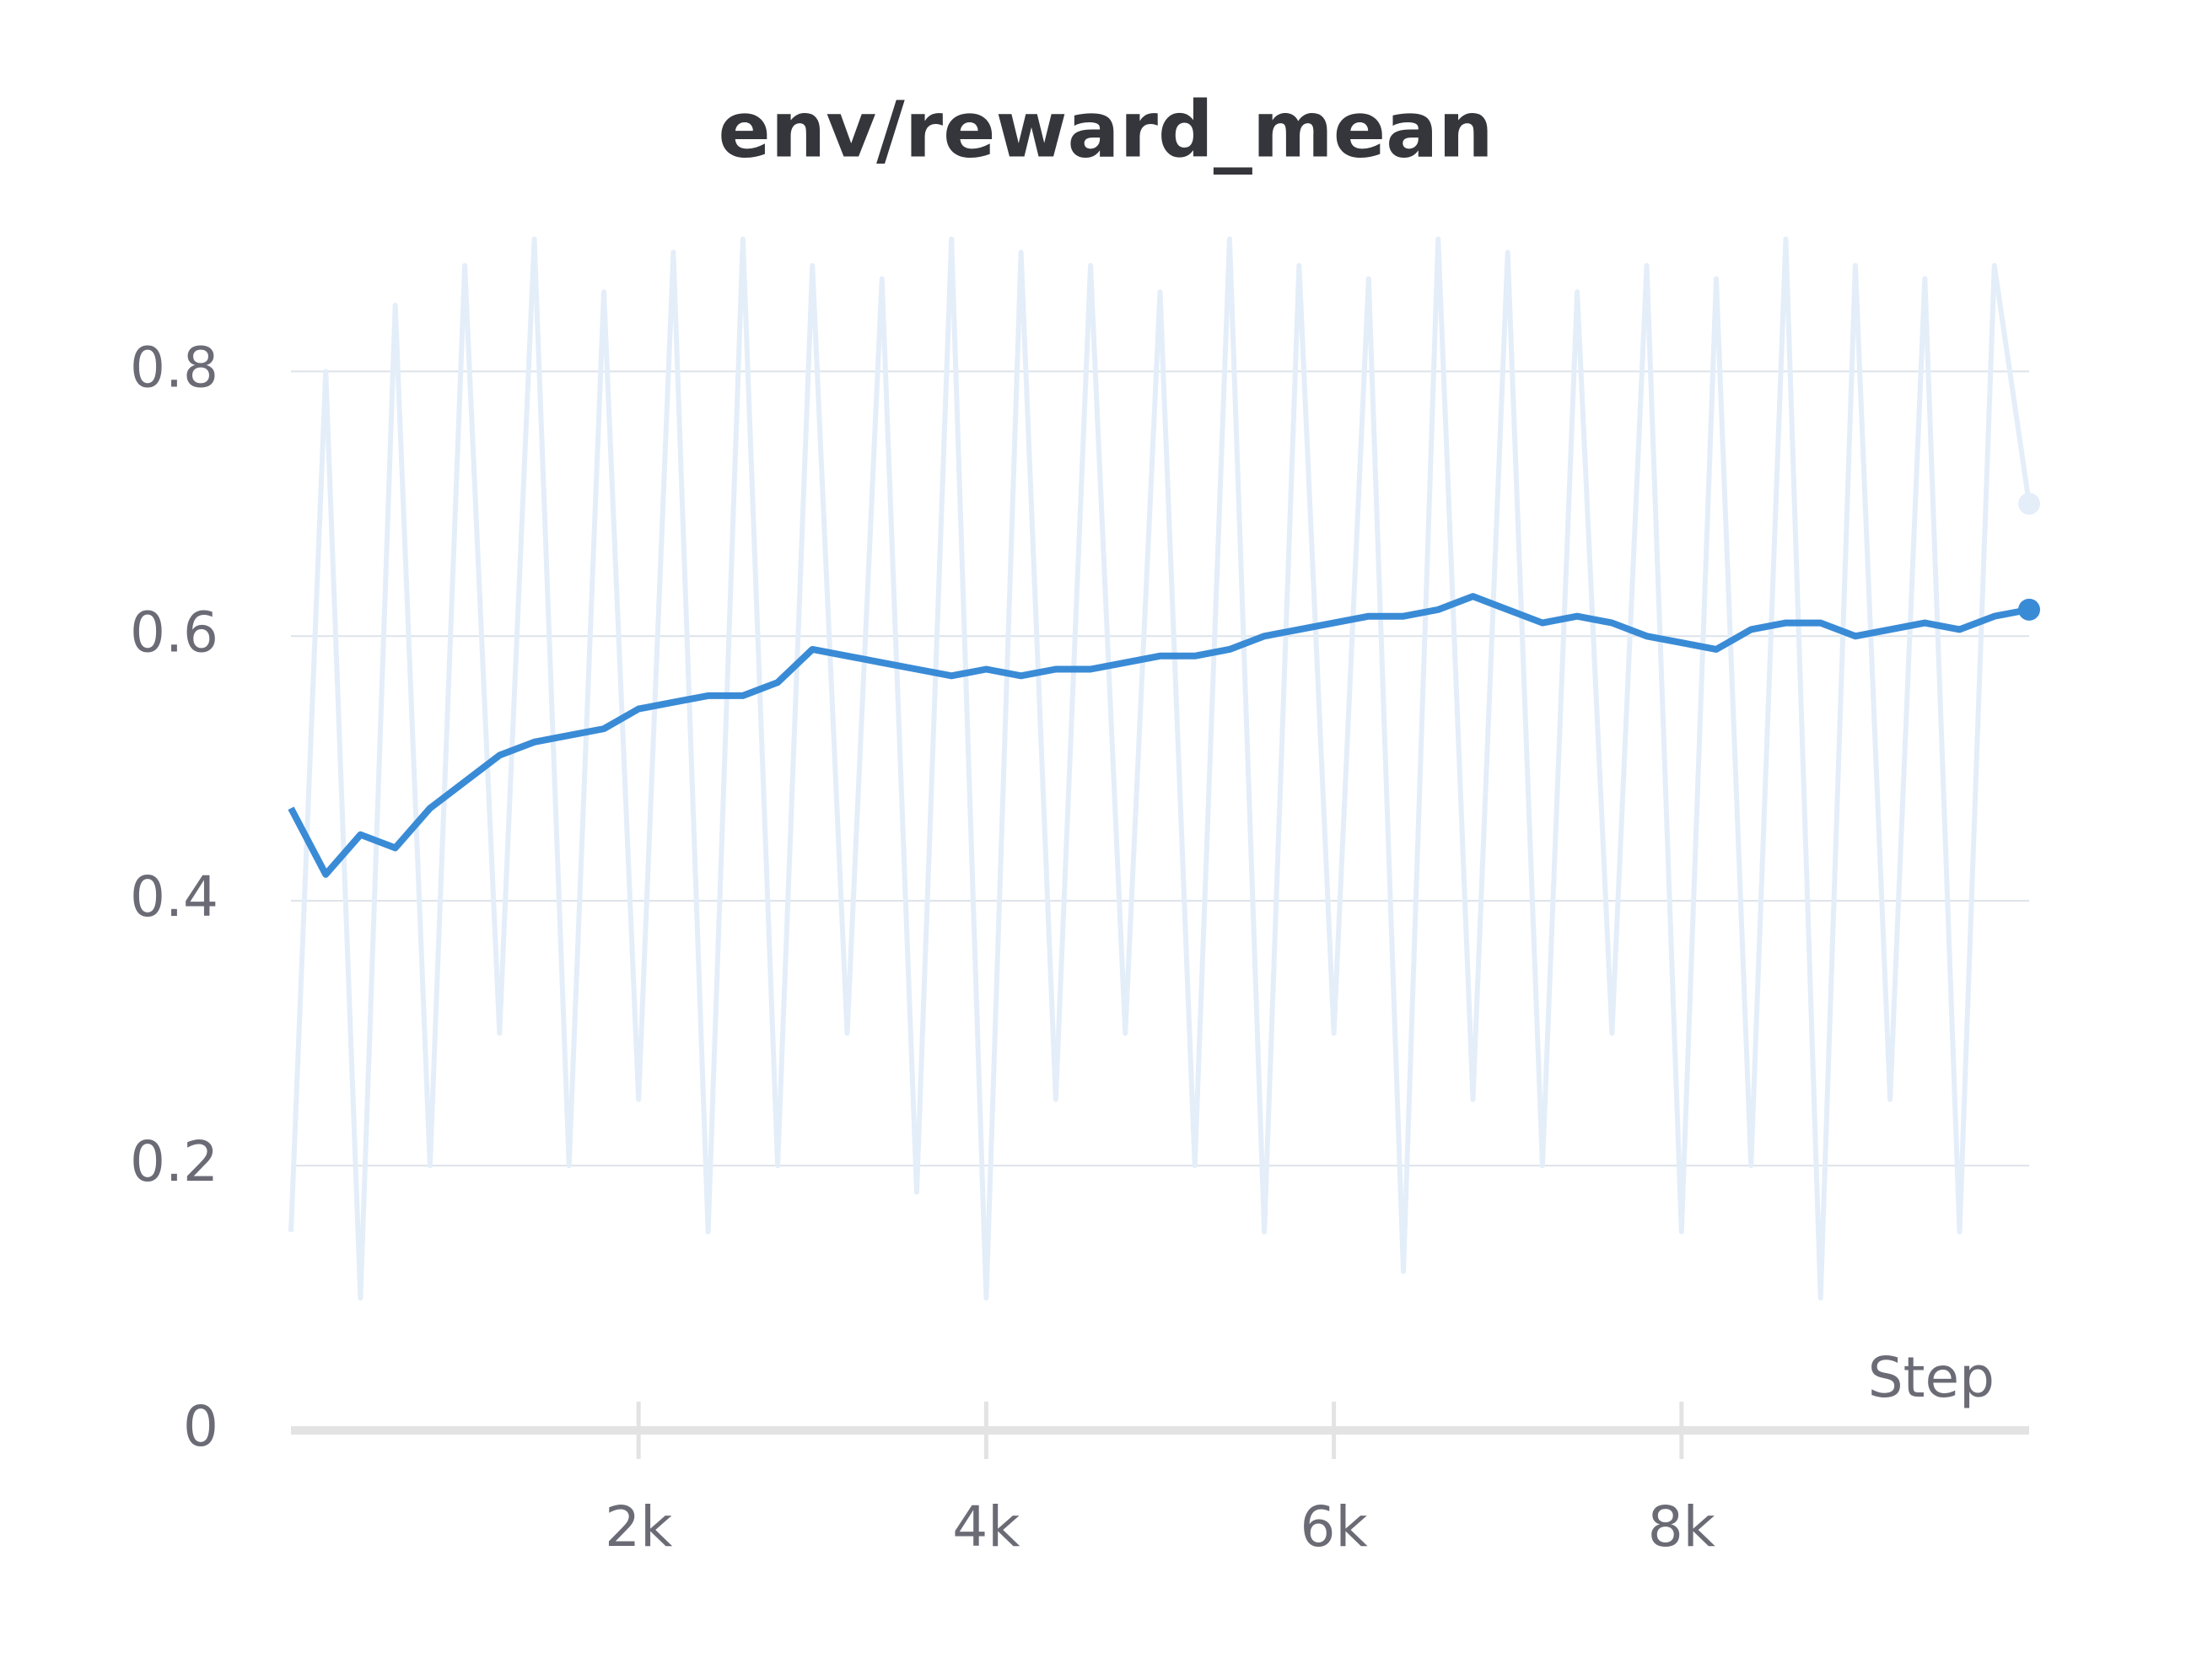 Image resolution: width=2186 pixels, height=1680 pixels. What do you see at coordinates (639, 1527) in the screenshot?
I see `x-tick-label: 2k` at bounding box center [639, 1527].